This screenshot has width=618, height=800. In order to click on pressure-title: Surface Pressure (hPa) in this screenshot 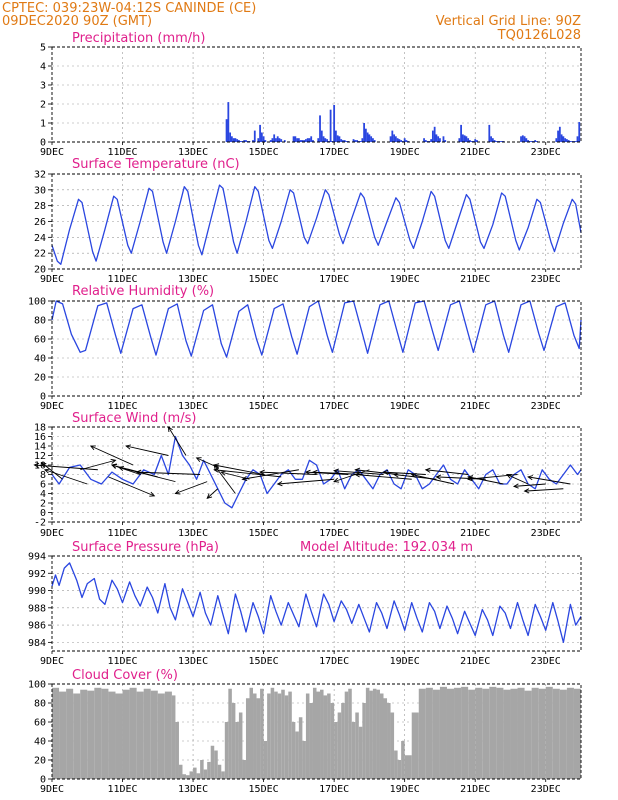, I will do `click(145, 547)`.